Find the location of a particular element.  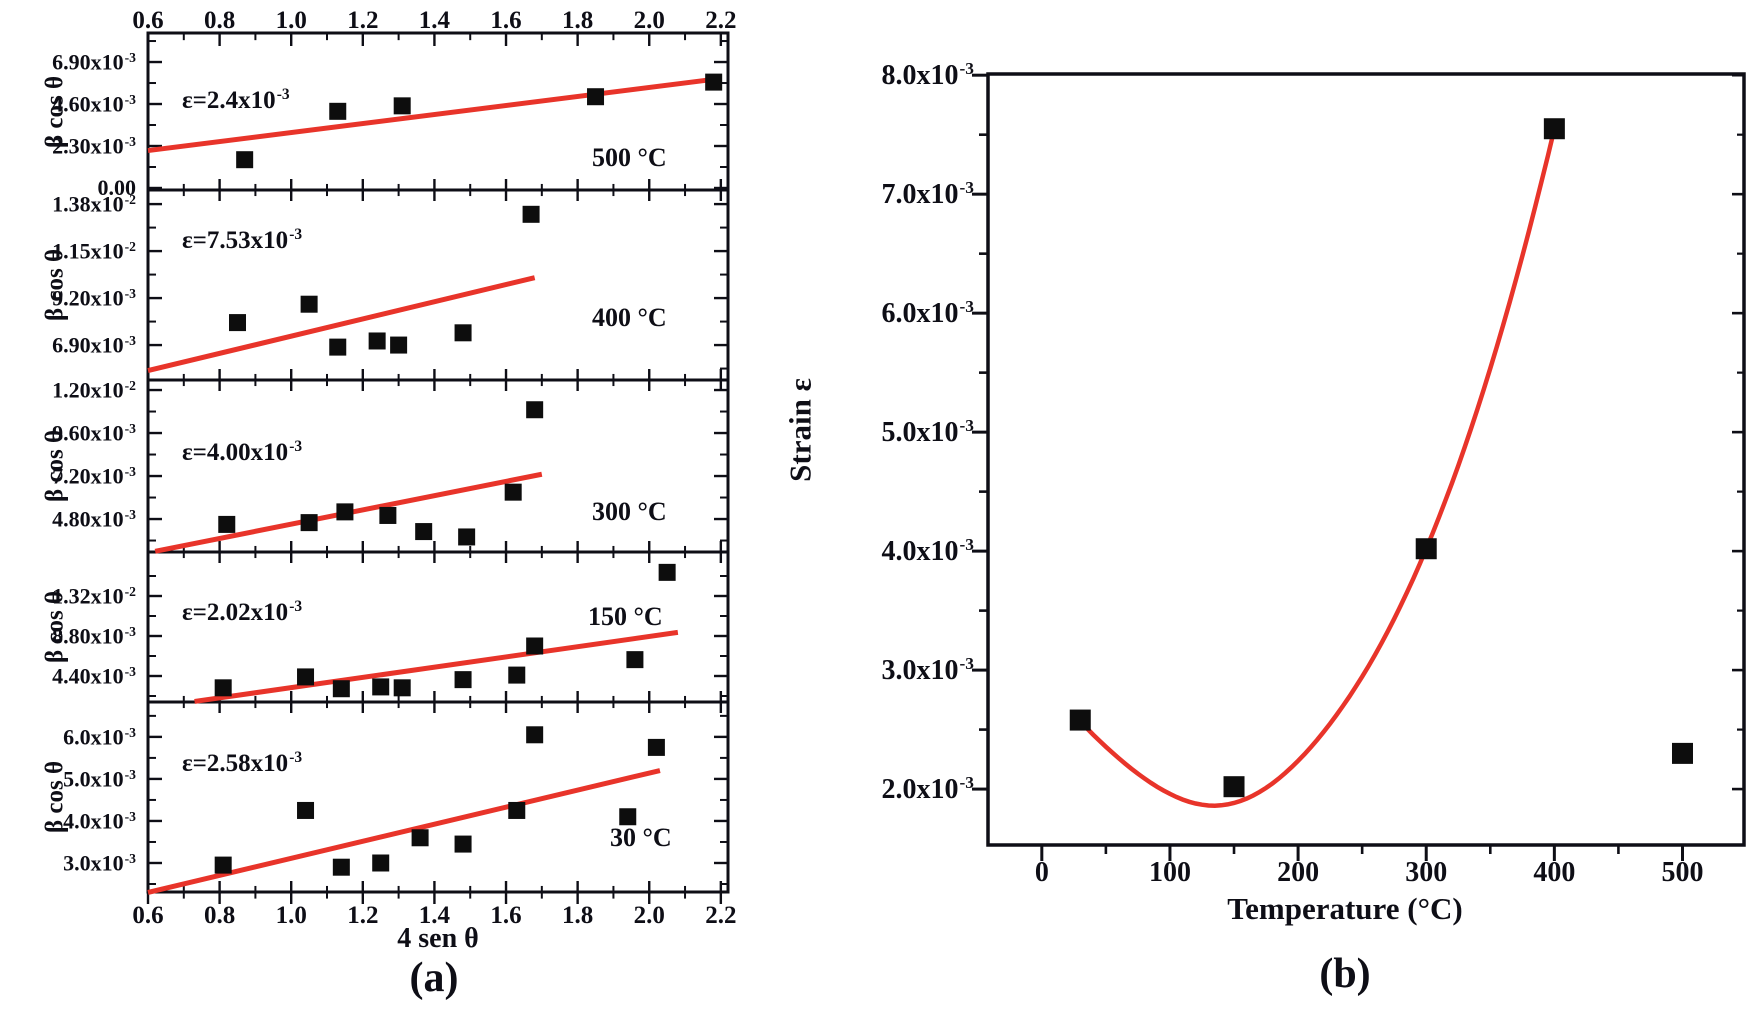

panel-a-top-tick-label: 1.6 is located at coordinates (506, 20).